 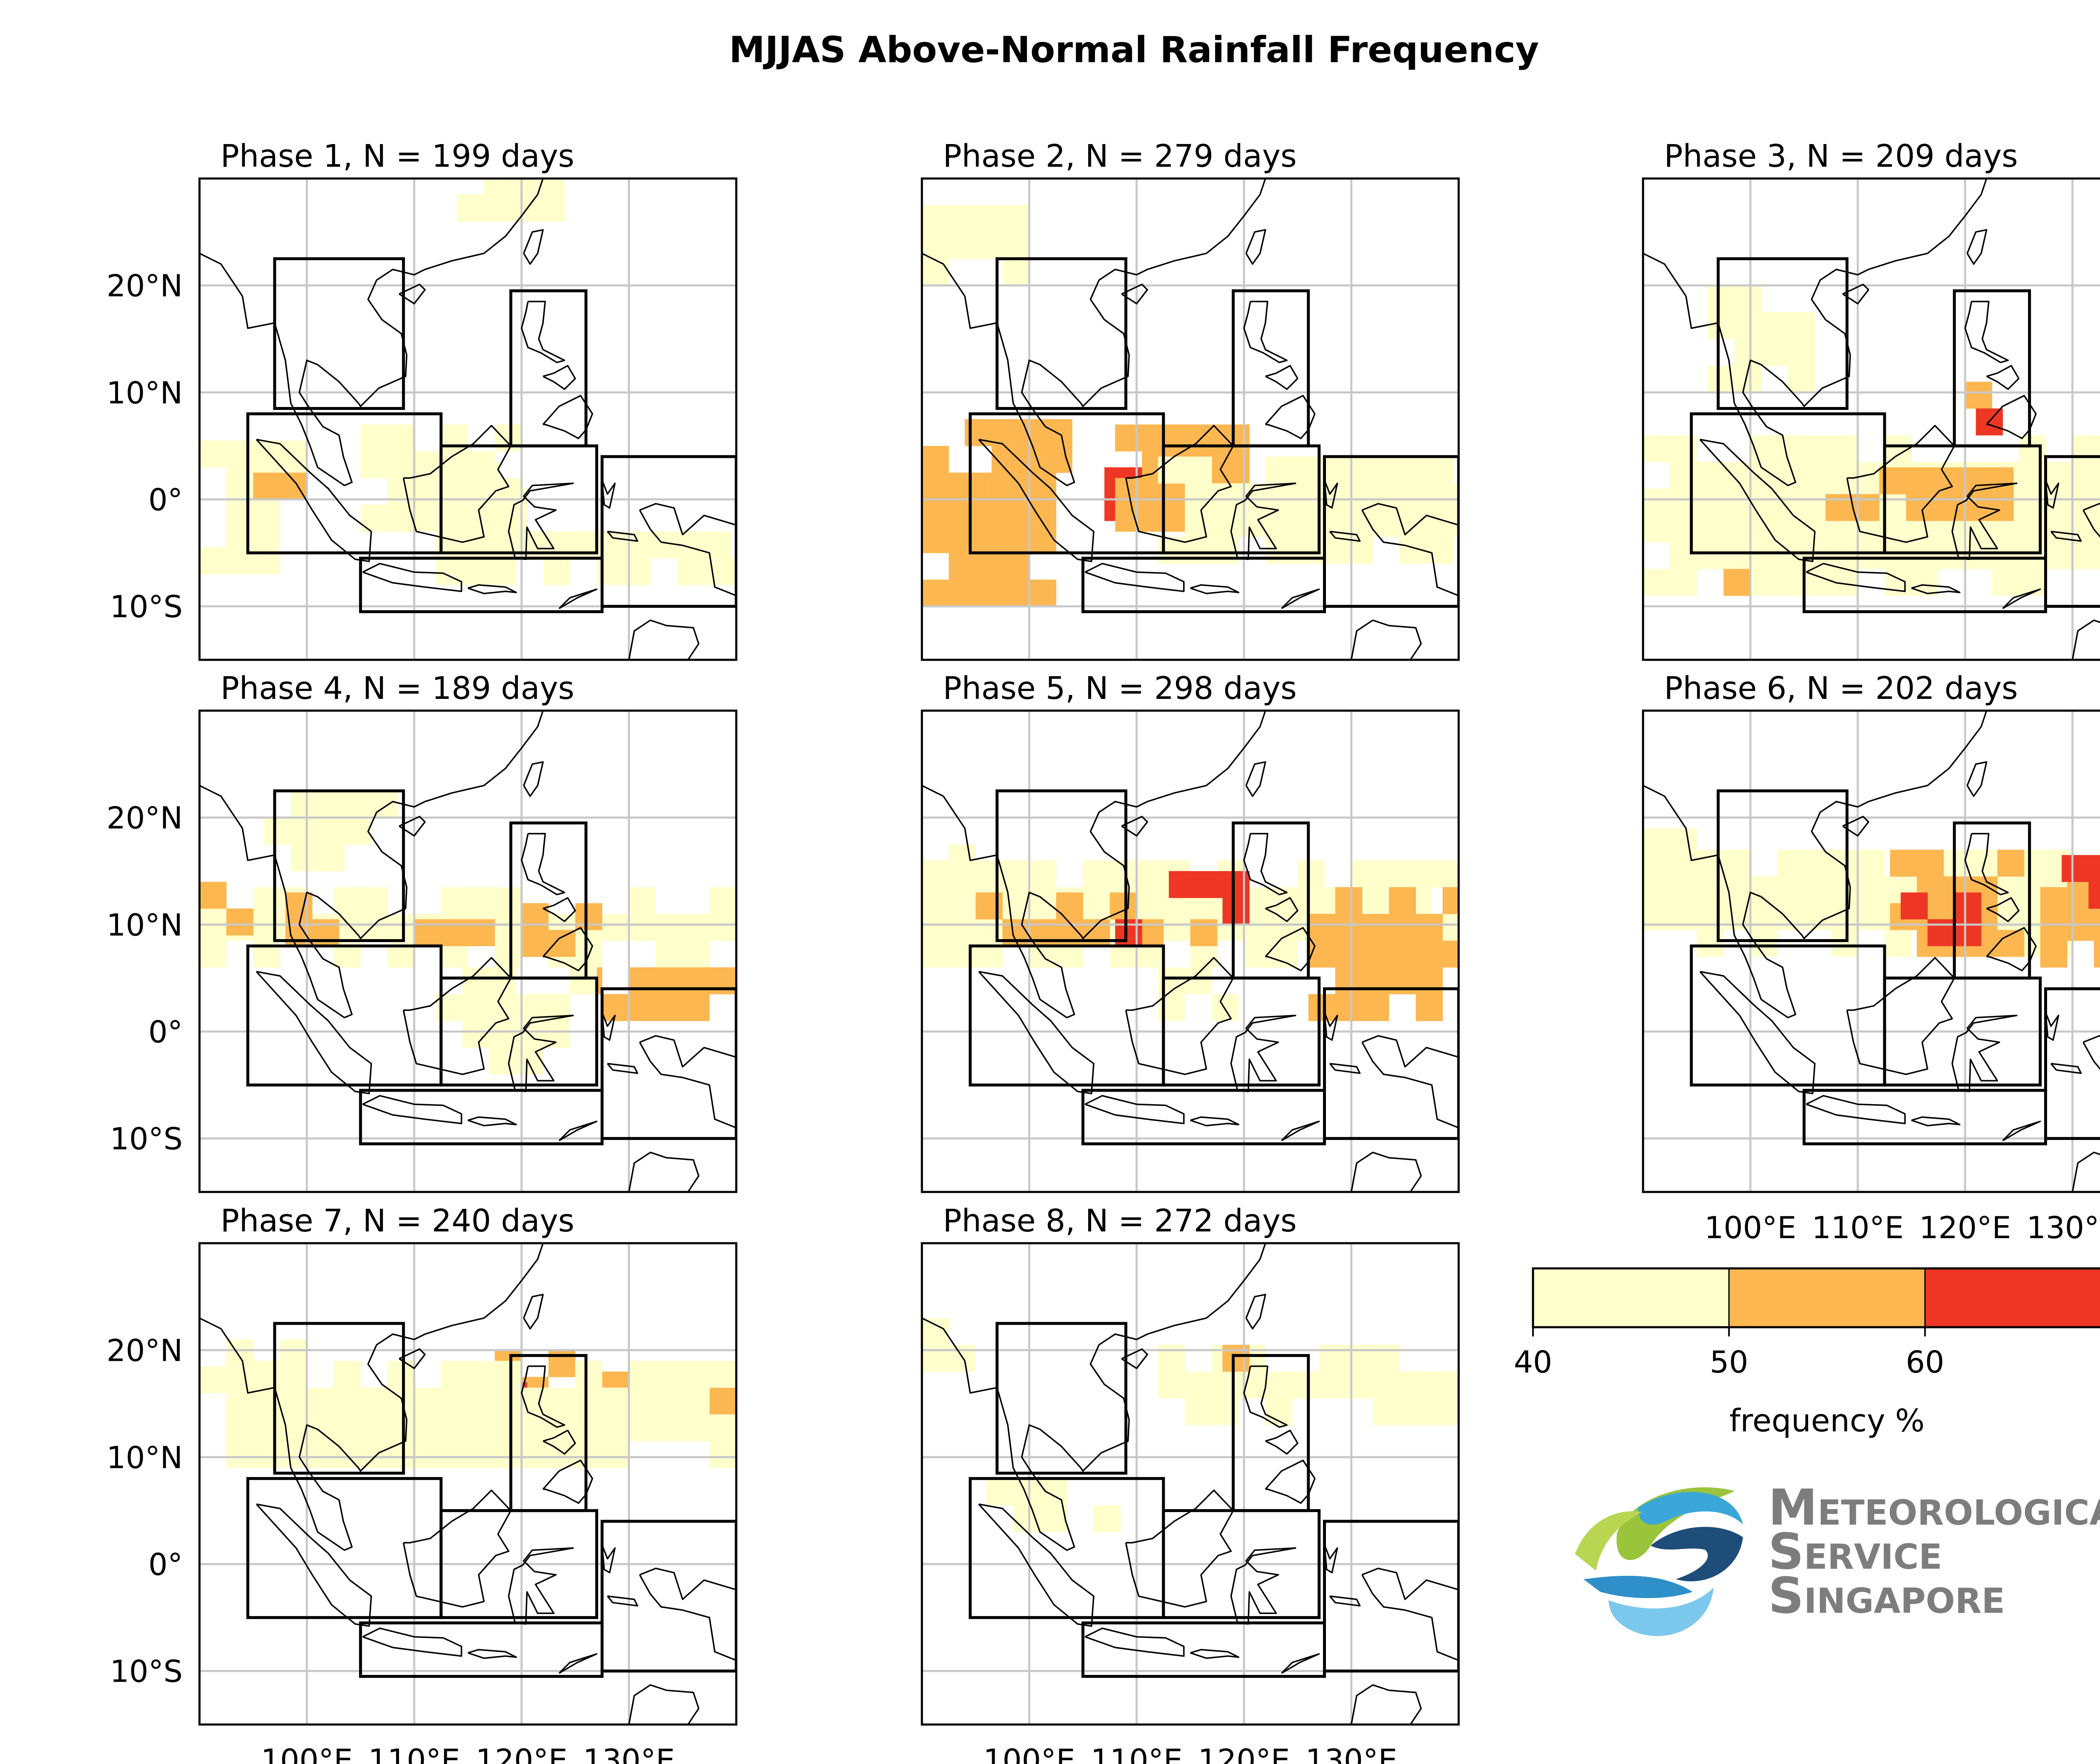 I want to click on panel-phase-2: Phase 2, N = 279 days, so click(x=1190, y=399).